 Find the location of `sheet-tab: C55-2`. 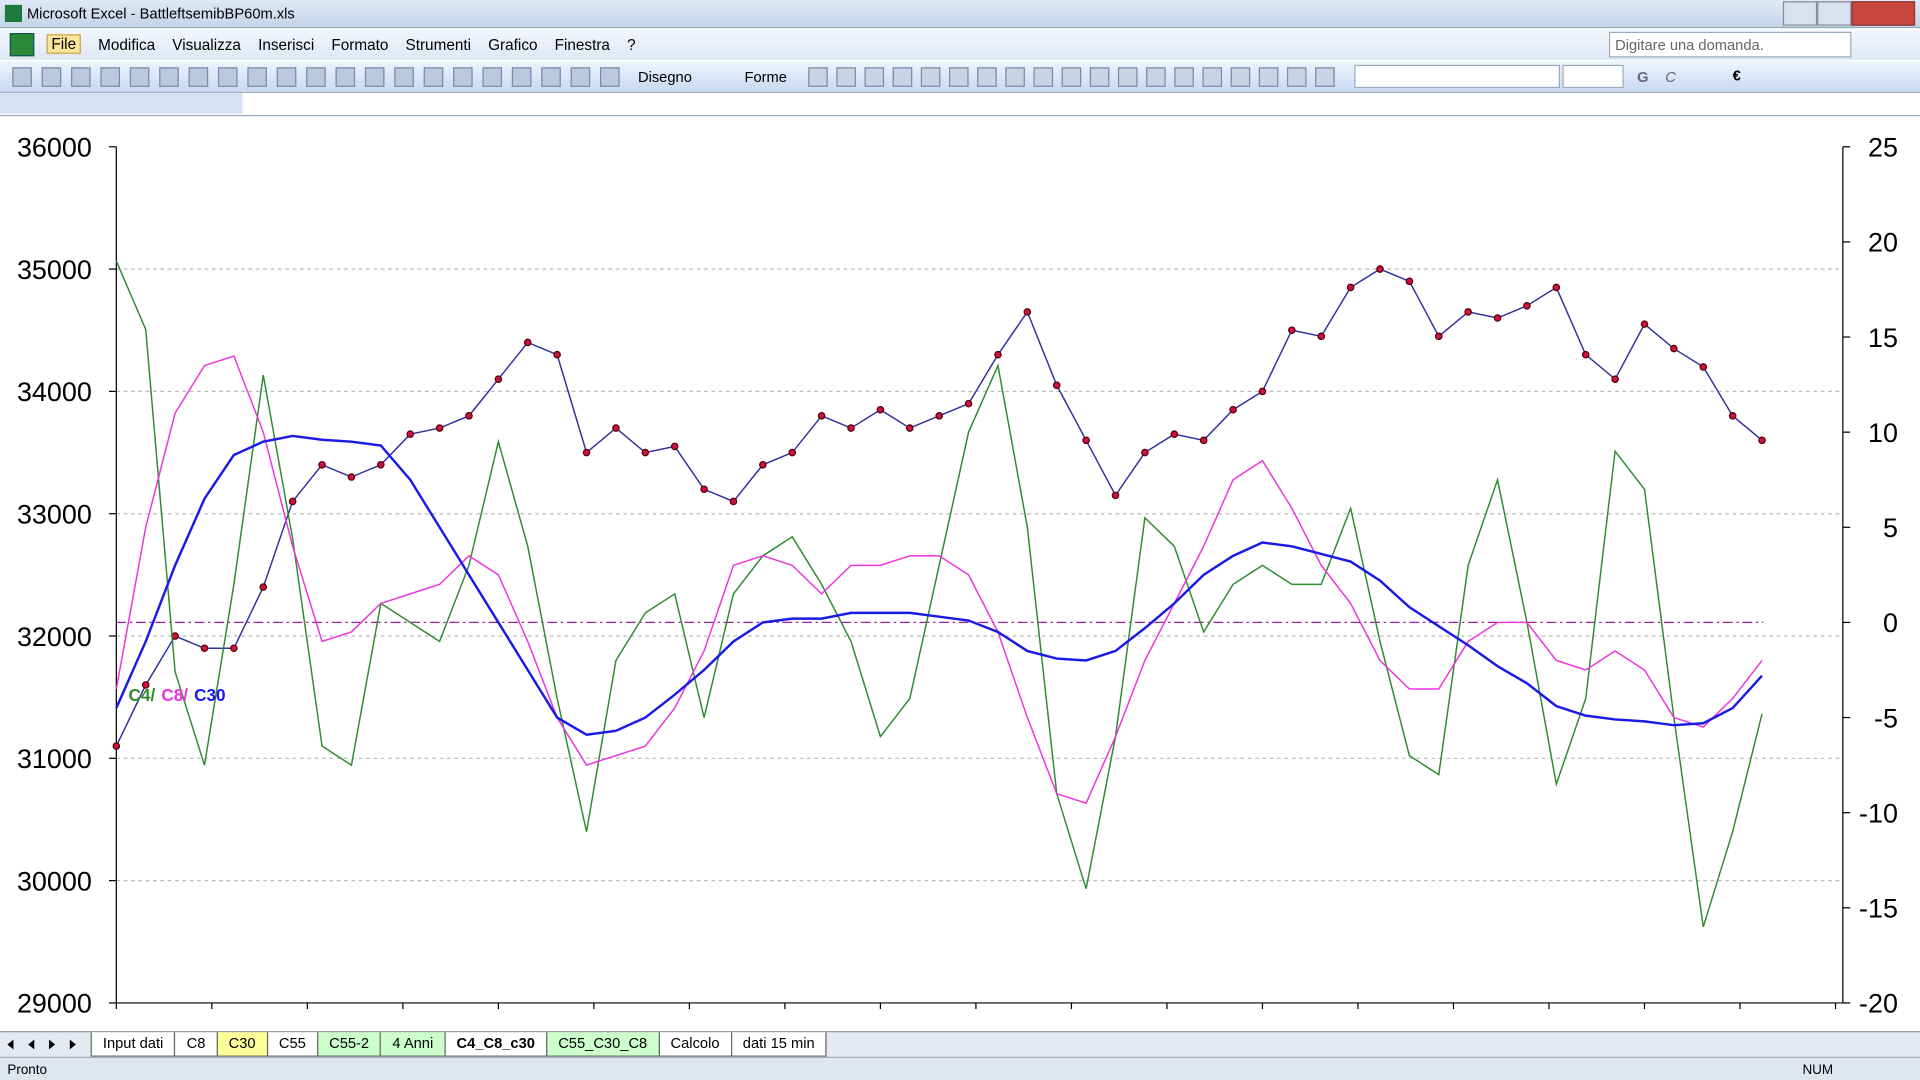

sheet-tab: C55-2 is located at coordinates (349, 1044).